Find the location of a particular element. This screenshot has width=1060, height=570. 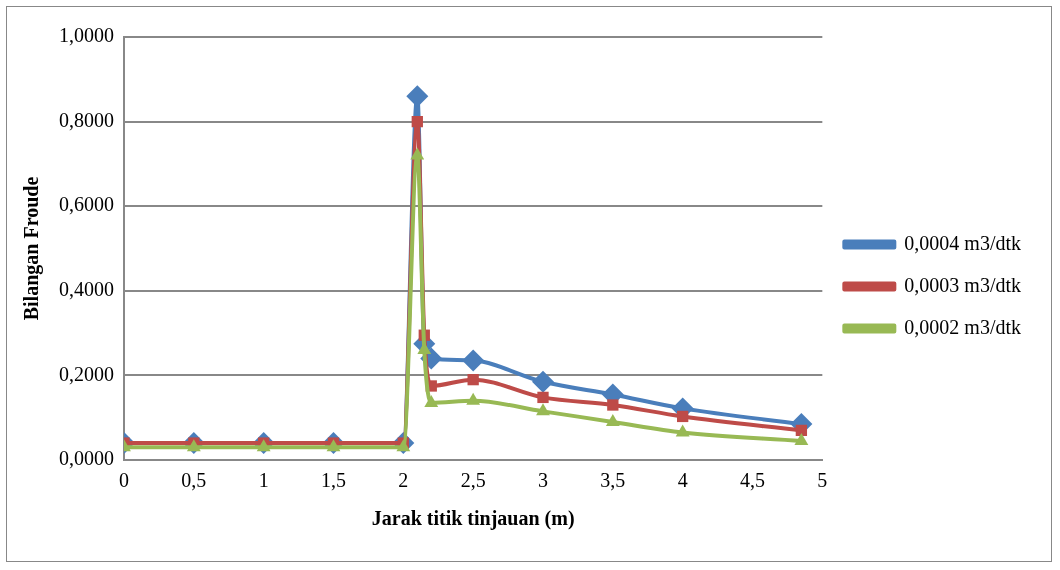

y-tick-label: 0,8000 is located at coordinates (86, 119).